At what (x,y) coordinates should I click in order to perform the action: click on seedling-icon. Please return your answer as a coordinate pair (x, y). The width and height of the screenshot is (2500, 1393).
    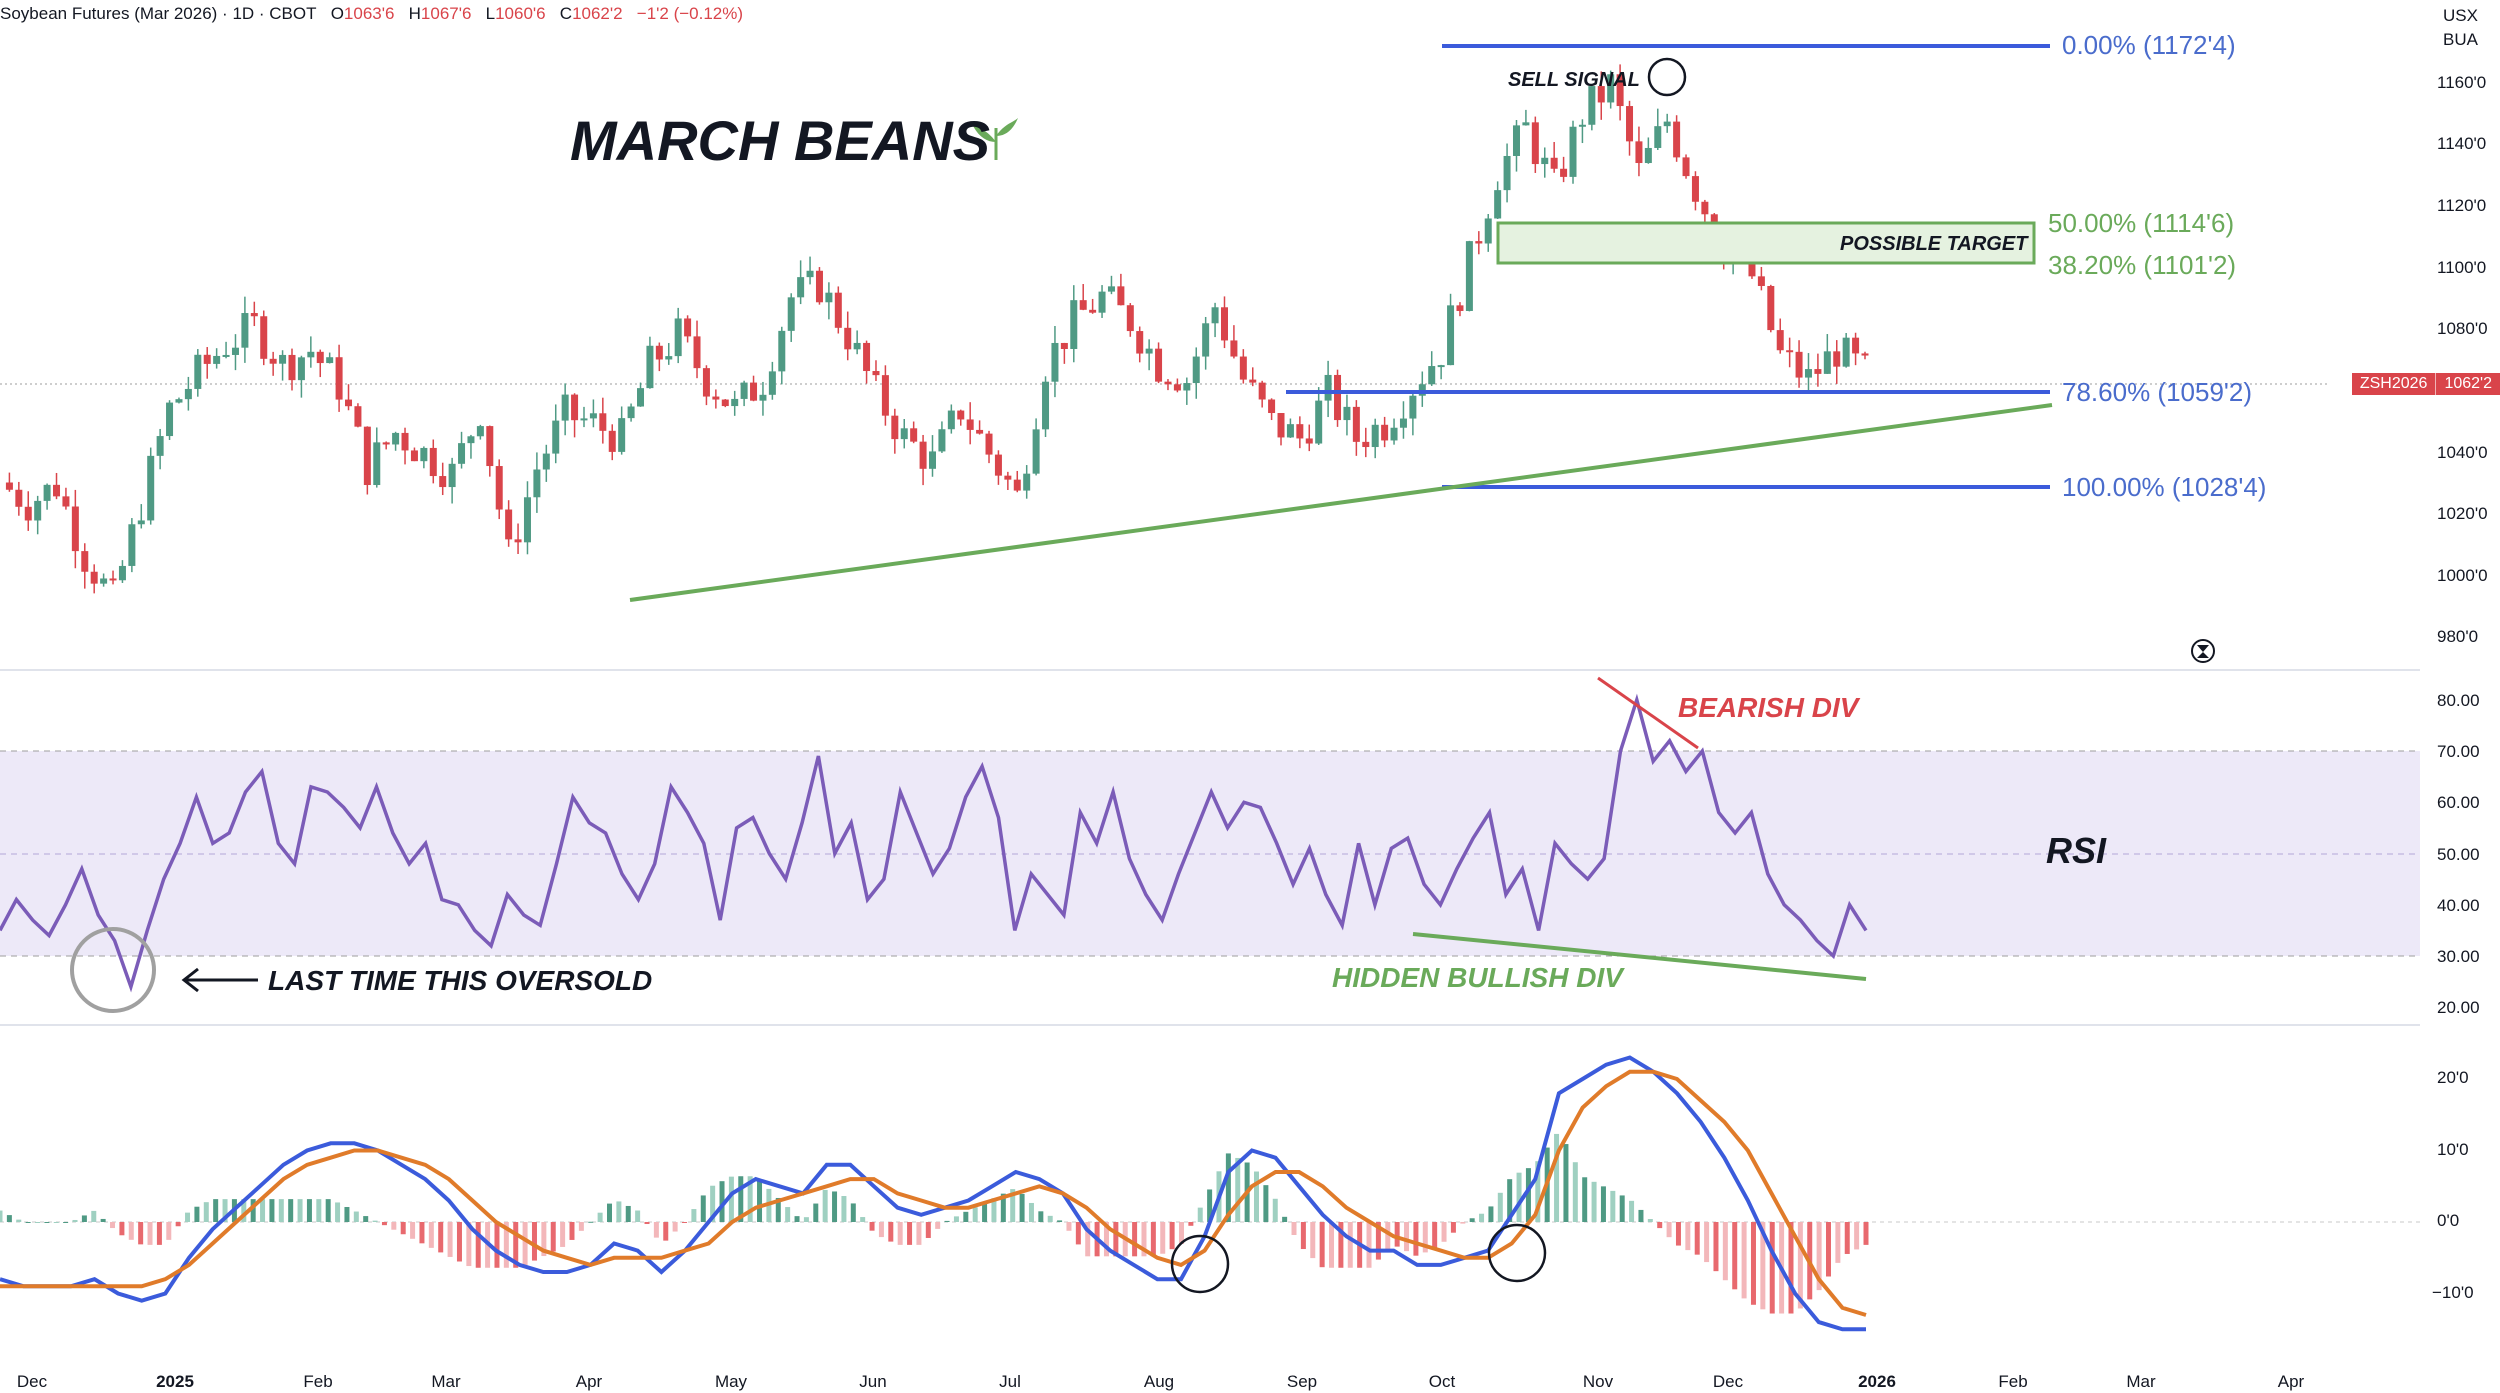
    Looking at the image, I should click on (995, 139).